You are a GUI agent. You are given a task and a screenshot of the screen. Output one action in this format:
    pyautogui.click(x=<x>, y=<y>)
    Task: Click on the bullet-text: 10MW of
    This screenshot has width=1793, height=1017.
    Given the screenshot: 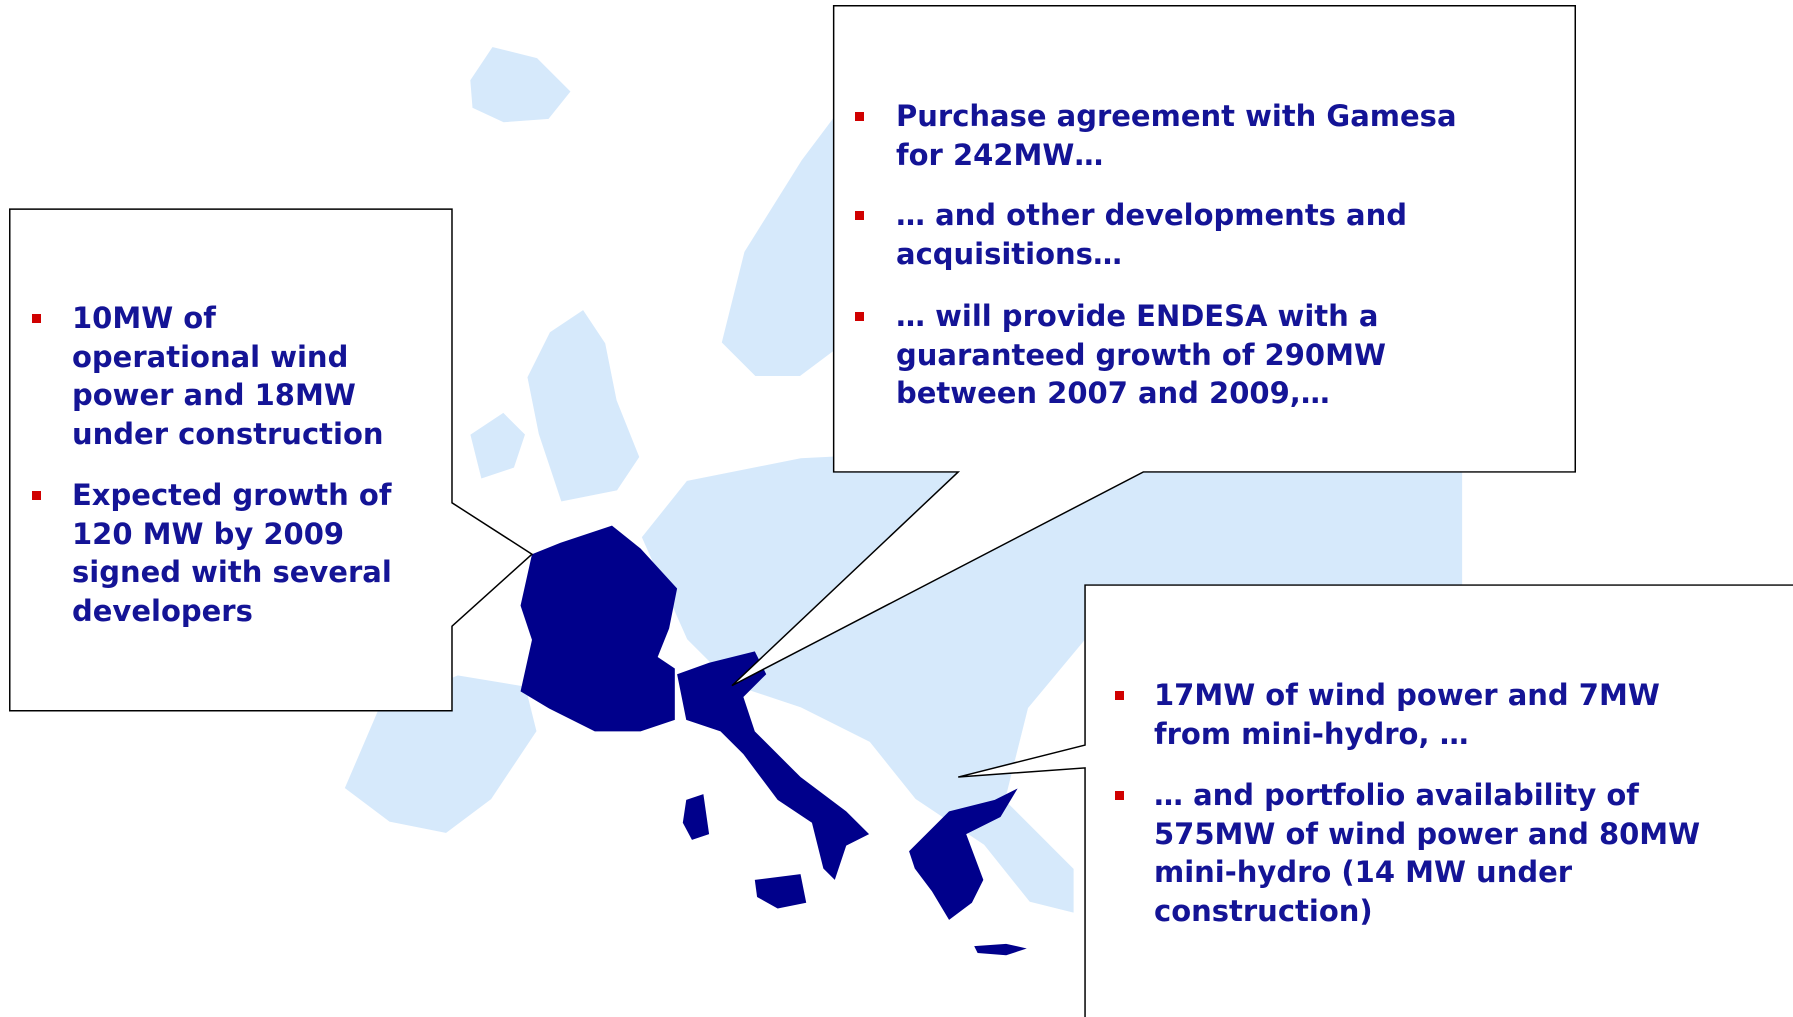 What is the action you would take?
    pyautogui.click(x=144, y=318)
    